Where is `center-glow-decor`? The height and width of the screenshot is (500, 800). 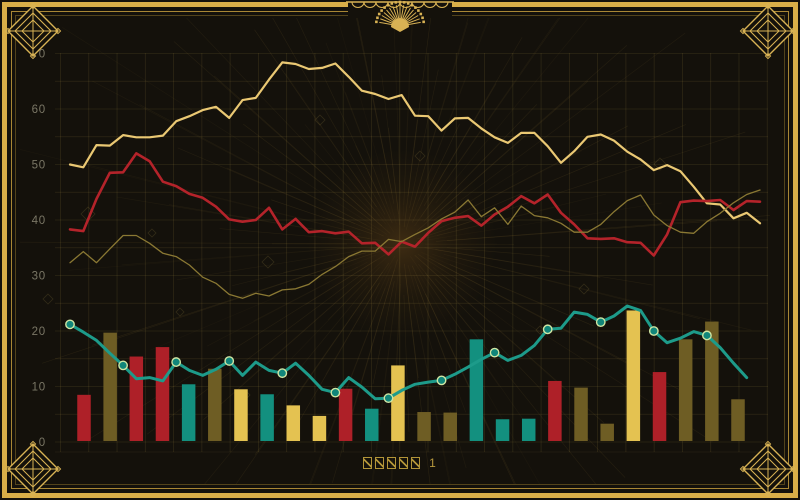
center-glow-decor is located at coordinates (402, 244).